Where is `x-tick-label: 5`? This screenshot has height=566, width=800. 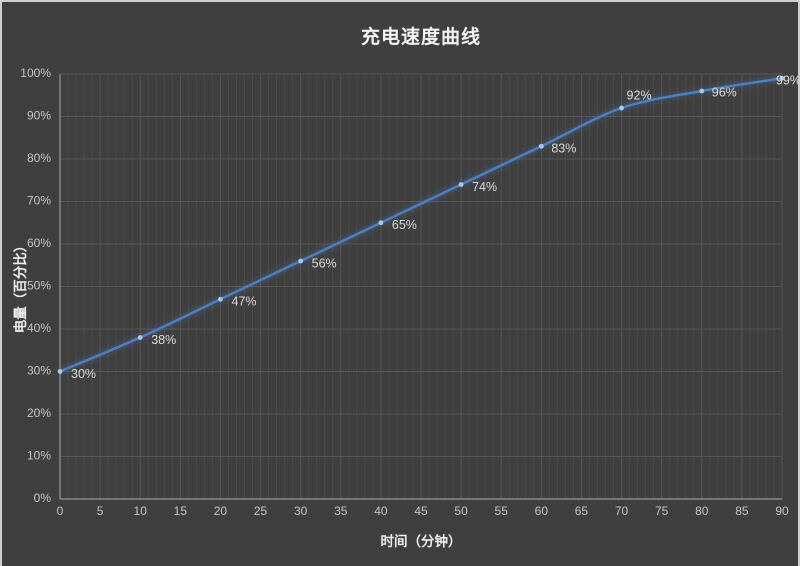 x-tick-label: 5 is located at coordinates (100, 511).